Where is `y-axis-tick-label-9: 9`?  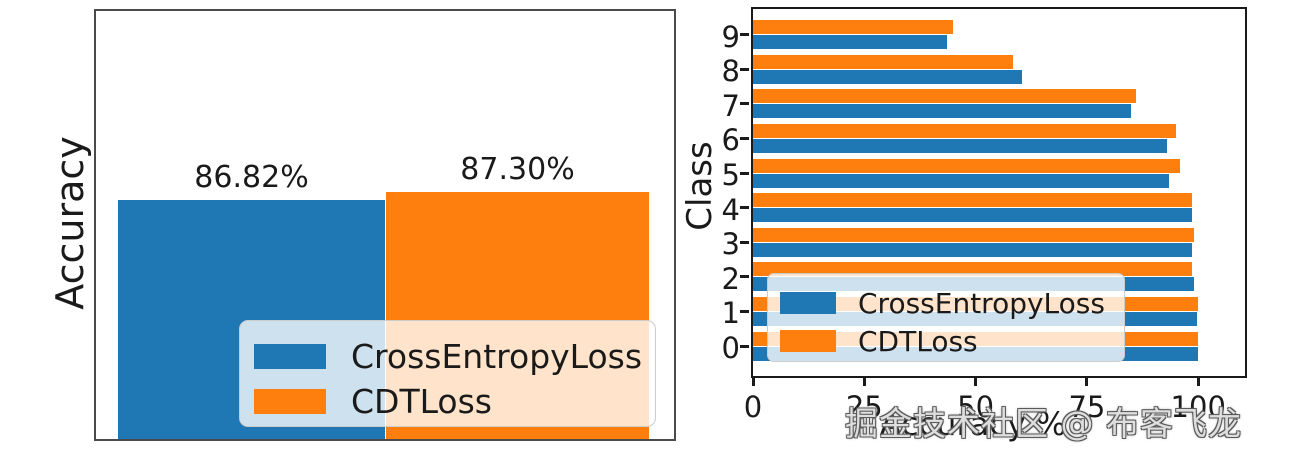
y-axis-tick-label-9: 9 is located at coordinates (730, 36).